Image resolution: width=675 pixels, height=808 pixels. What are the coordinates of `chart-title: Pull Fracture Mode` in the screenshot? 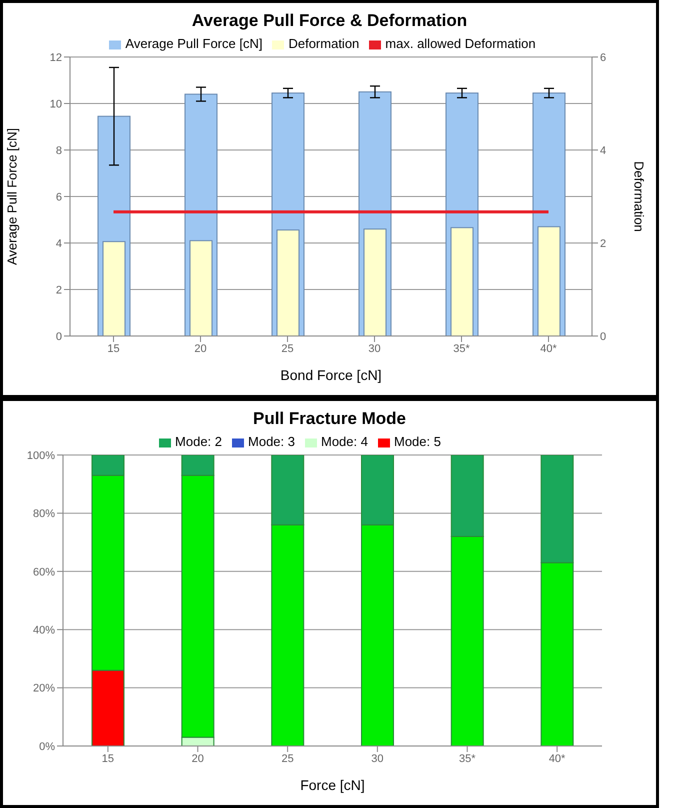 It's located at (330, 419).